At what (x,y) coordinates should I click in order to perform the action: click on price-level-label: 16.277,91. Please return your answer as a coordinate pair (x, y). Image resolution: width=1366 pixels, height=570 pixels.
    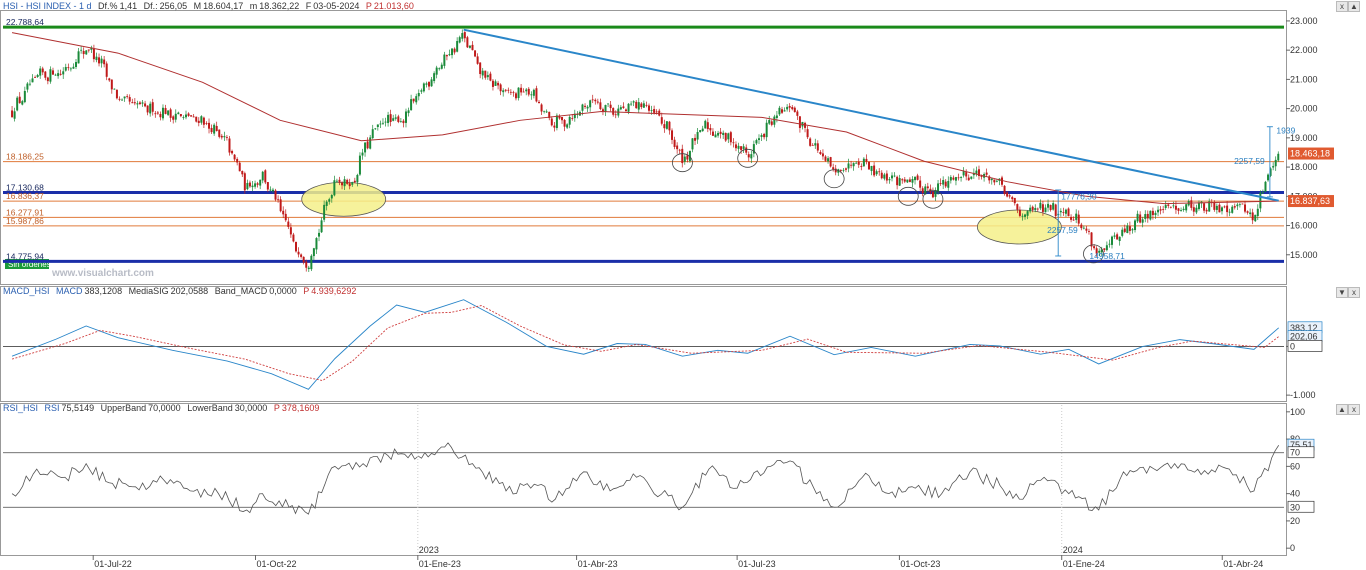
    Looking at the image, I should click on (25, 212).